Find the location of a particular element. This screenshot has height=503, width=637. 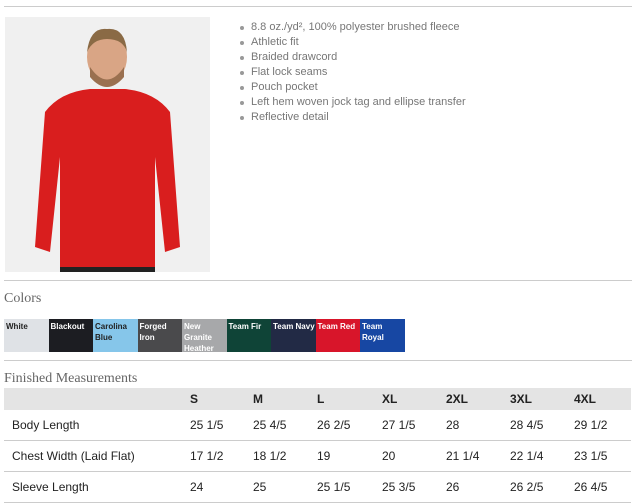

feature-item: Braided drawcord is located at coordinates (352, 57).